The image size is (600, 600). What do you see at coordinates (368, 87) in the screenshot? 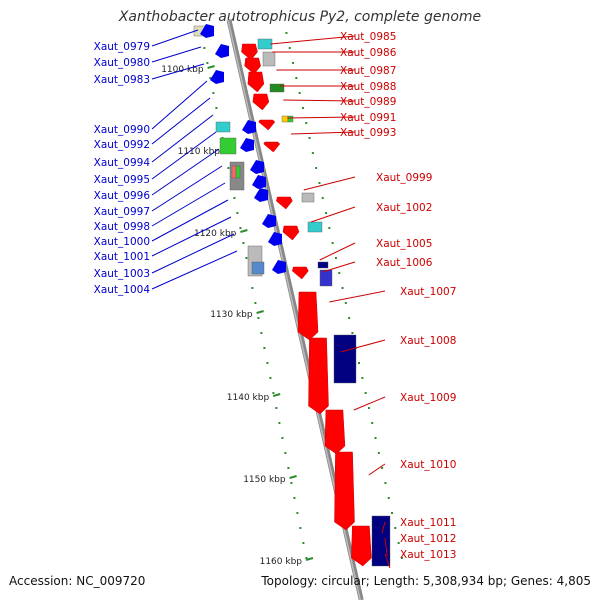
I see `right-gene-label: Xaut_0988` at bounding box center [368, 87].